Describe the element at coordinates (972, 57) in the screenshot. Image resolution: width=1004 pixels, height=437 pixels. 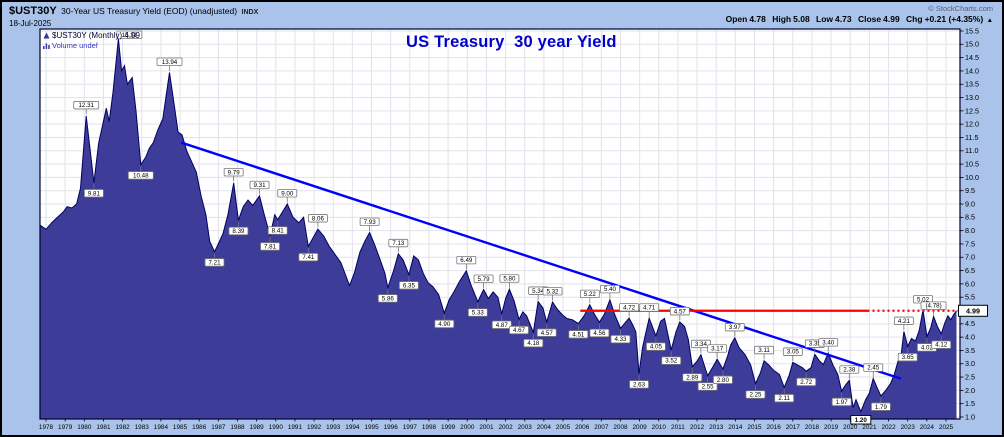
I see `svg-text: 14.5` at that location.